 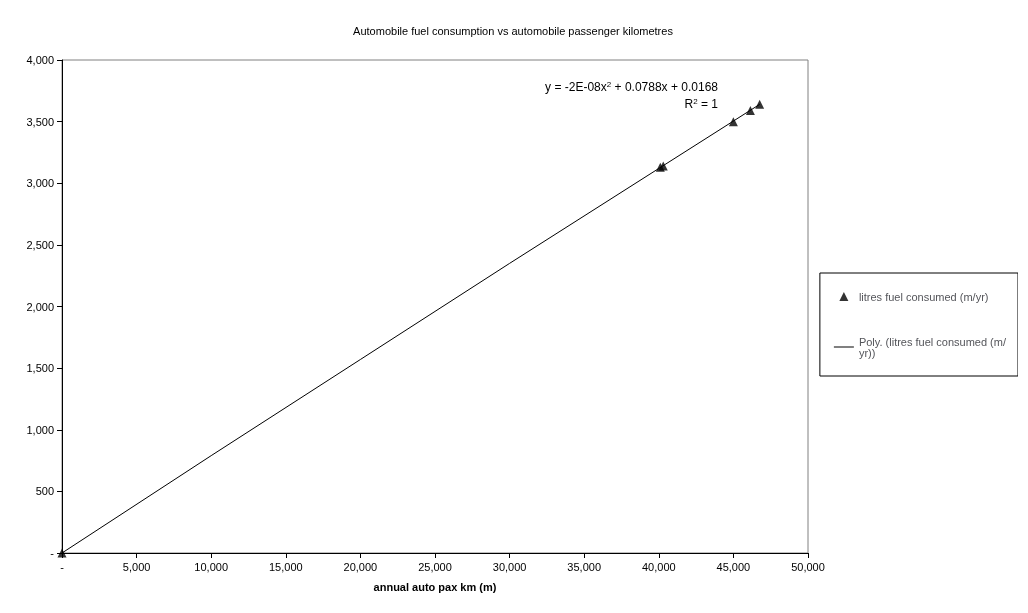 What do you see at coordinates (40, 183) in the screenshot?
I see `y-tick-label: 3,000` at bounding box center [40, 183].